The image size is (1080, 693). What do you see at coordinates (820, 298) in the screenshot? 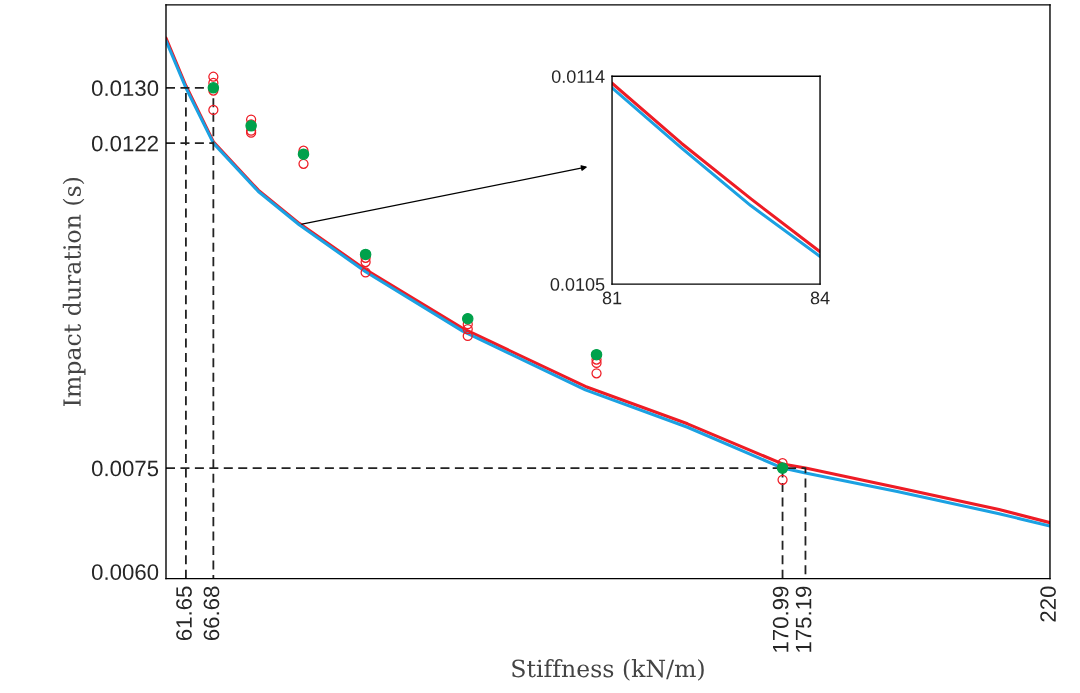
I see `x-tick-label: 84` at bounding box center [820, 298].